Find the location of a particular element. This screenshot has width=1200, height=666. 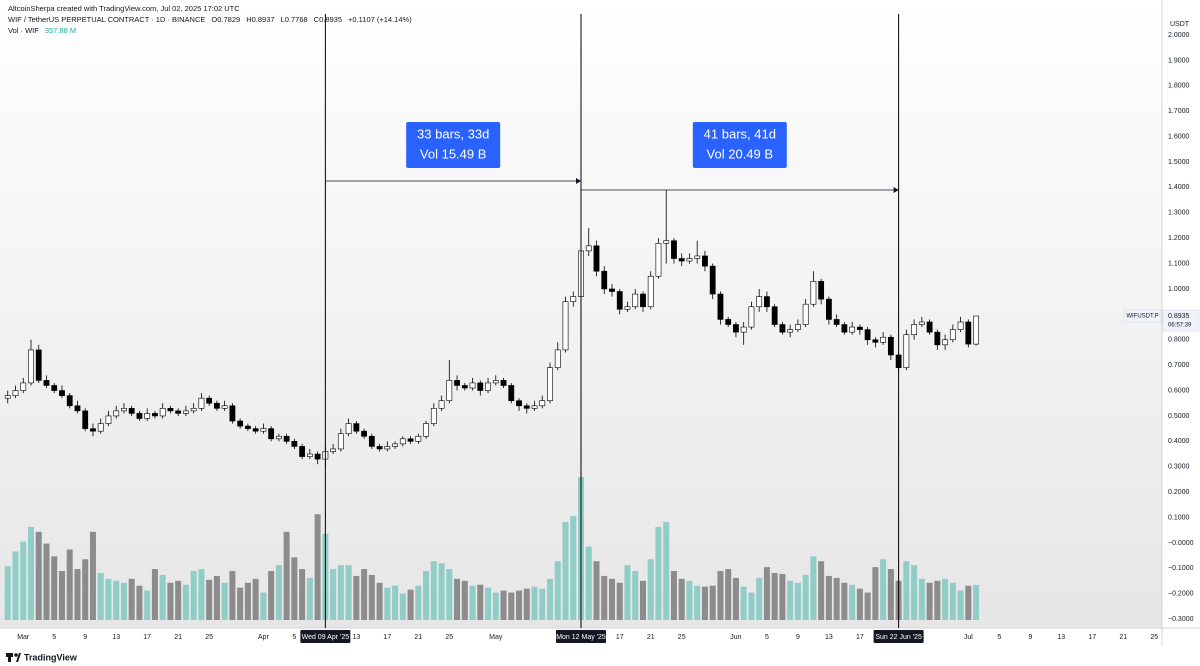

y-tick-label: 0.3000 is located at coordinates (1179, 467).